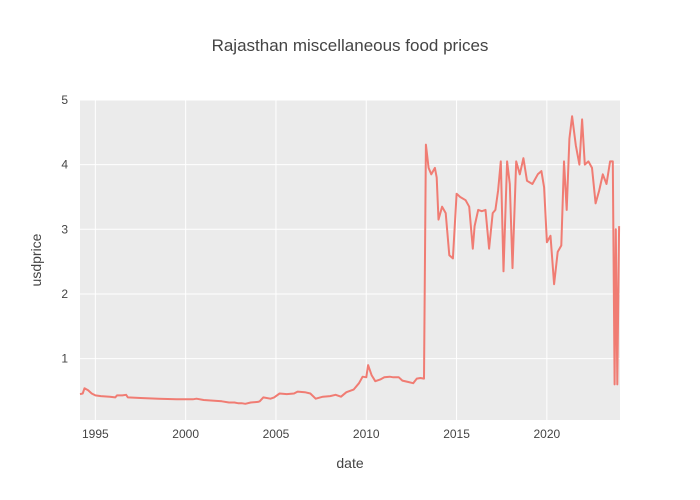  Describe the element at coordinates (95, 434) in the screenshot. I see `x-tick-label: 1995` at that location.